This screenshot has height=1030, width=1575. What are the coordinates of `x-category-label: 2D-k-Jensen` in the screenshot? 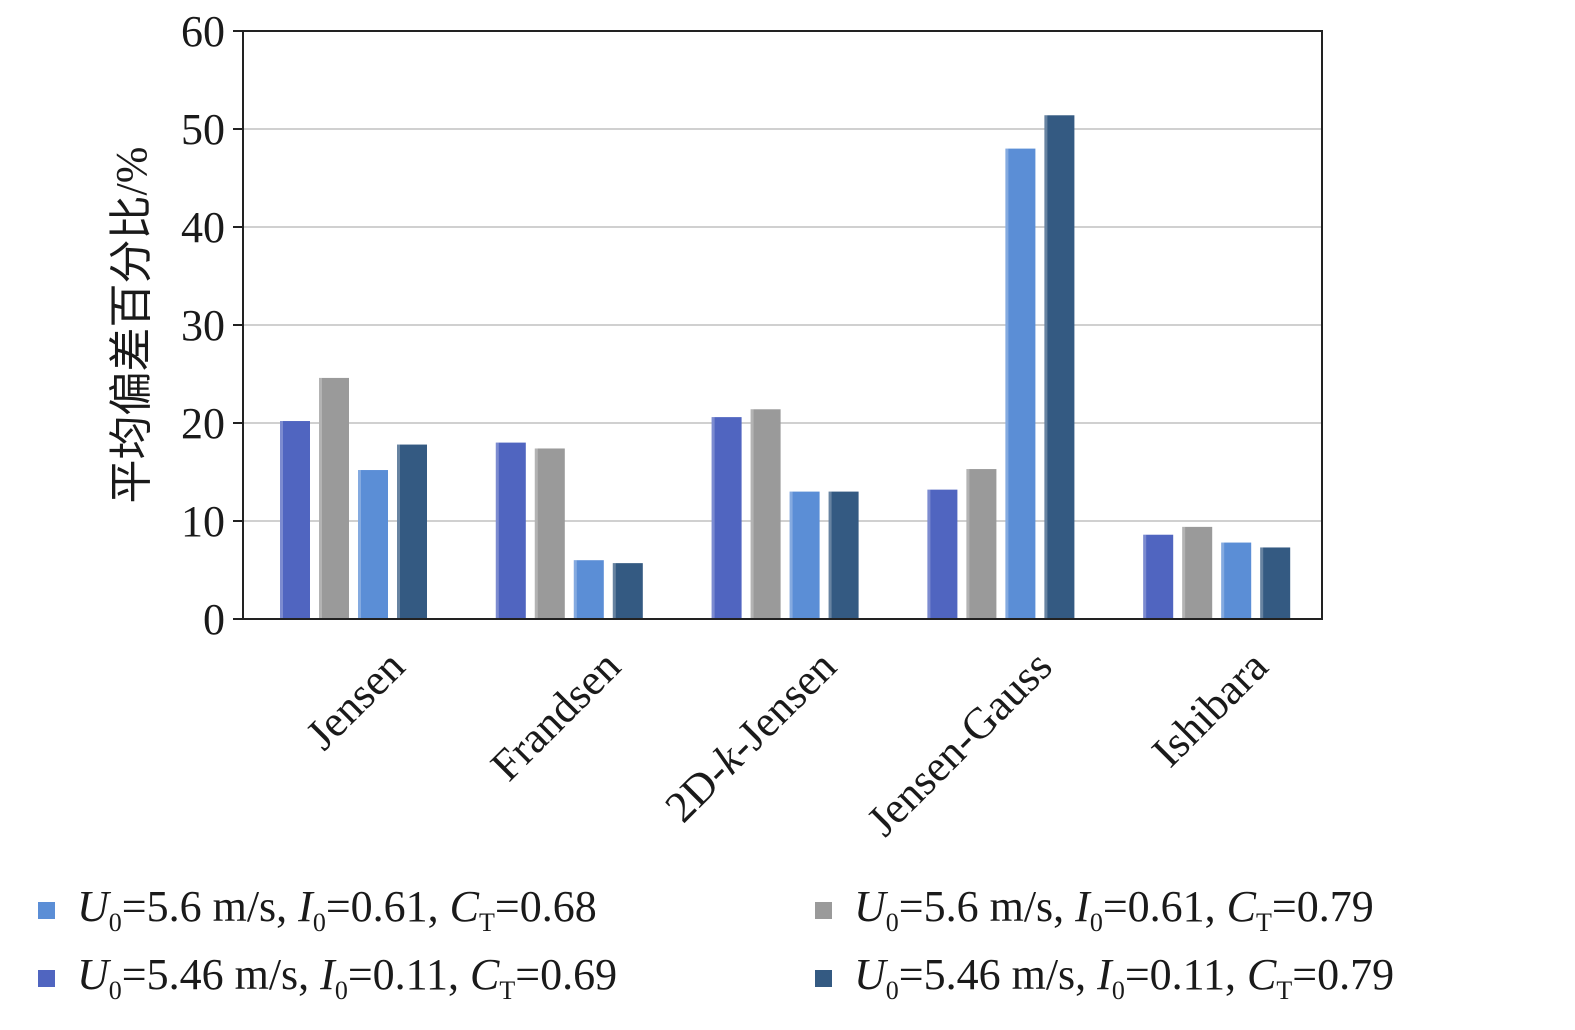 It's located at (751, 736).